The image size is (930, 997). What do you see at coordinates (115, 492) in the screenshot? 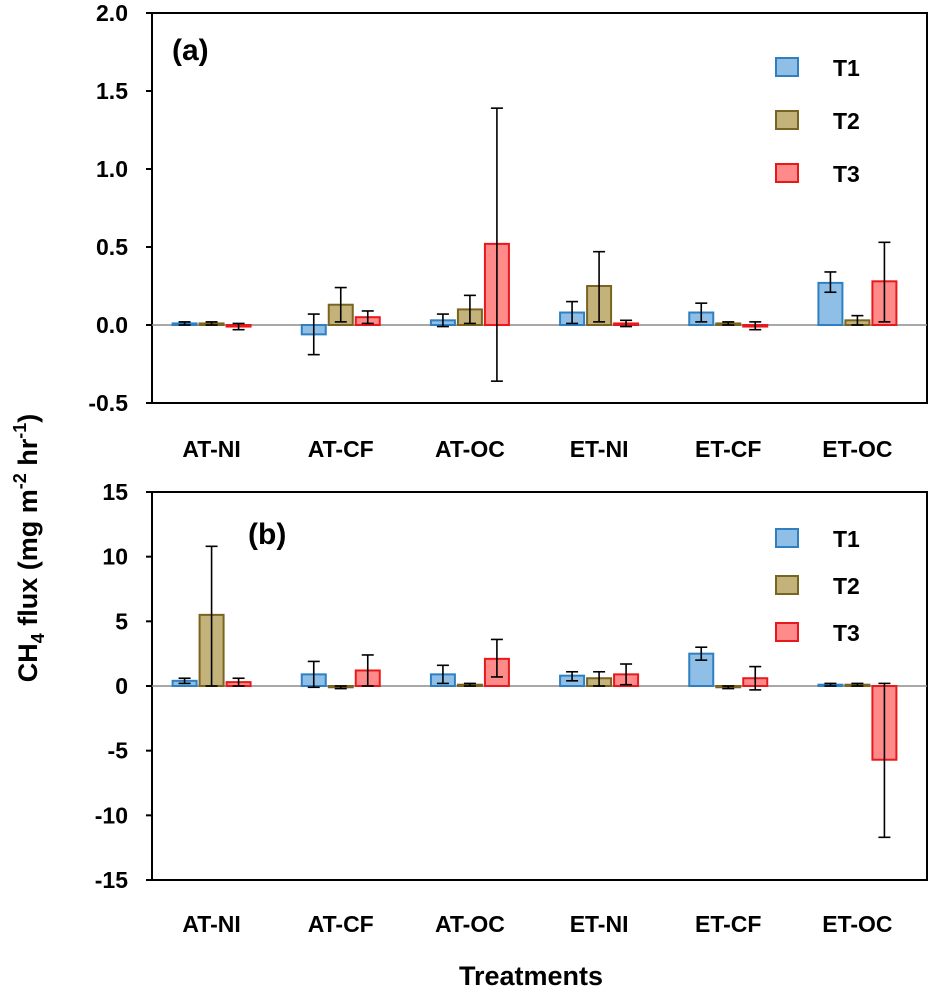
I see `y-tick-label-b: 15` at bounding box center [115, 492].